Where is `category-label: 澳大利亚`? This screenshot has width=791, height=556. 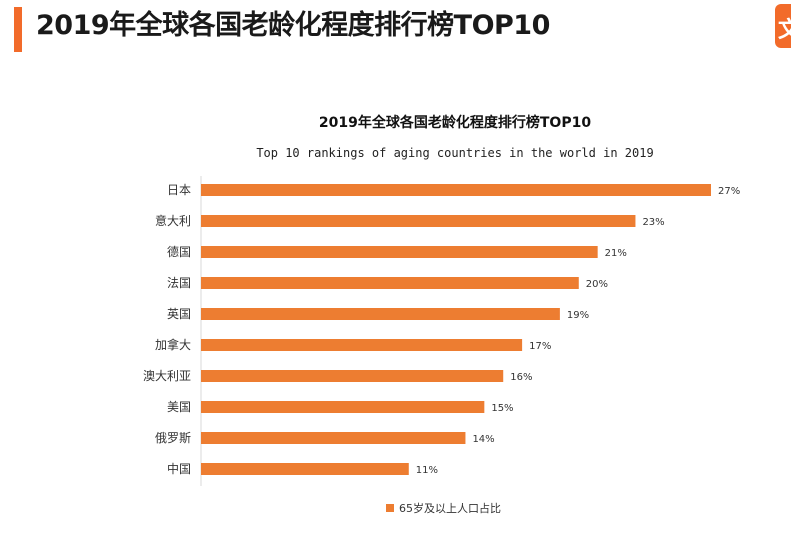 category-label: 澳大利亚 is located at coordinates (167, 376).